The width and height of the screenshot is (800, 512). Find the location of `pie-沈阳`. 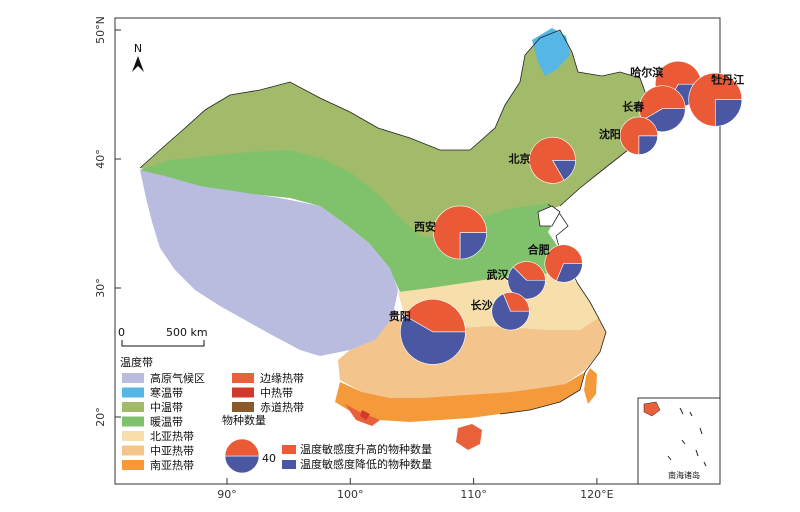

pie-沈阳 is located at coordinates (638, 135).